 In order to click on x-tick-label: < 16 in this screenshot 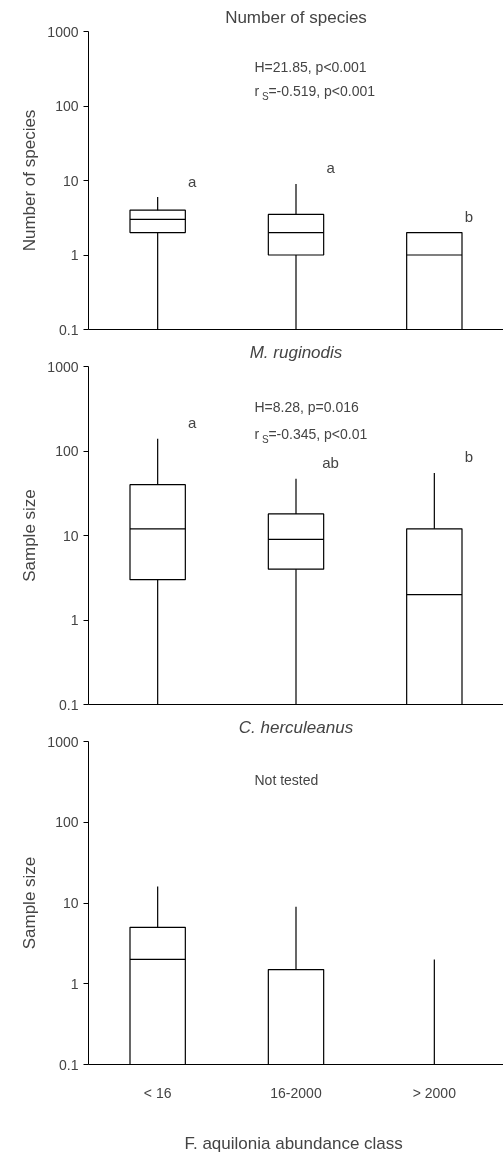, I will do `click(157, 1092)`.